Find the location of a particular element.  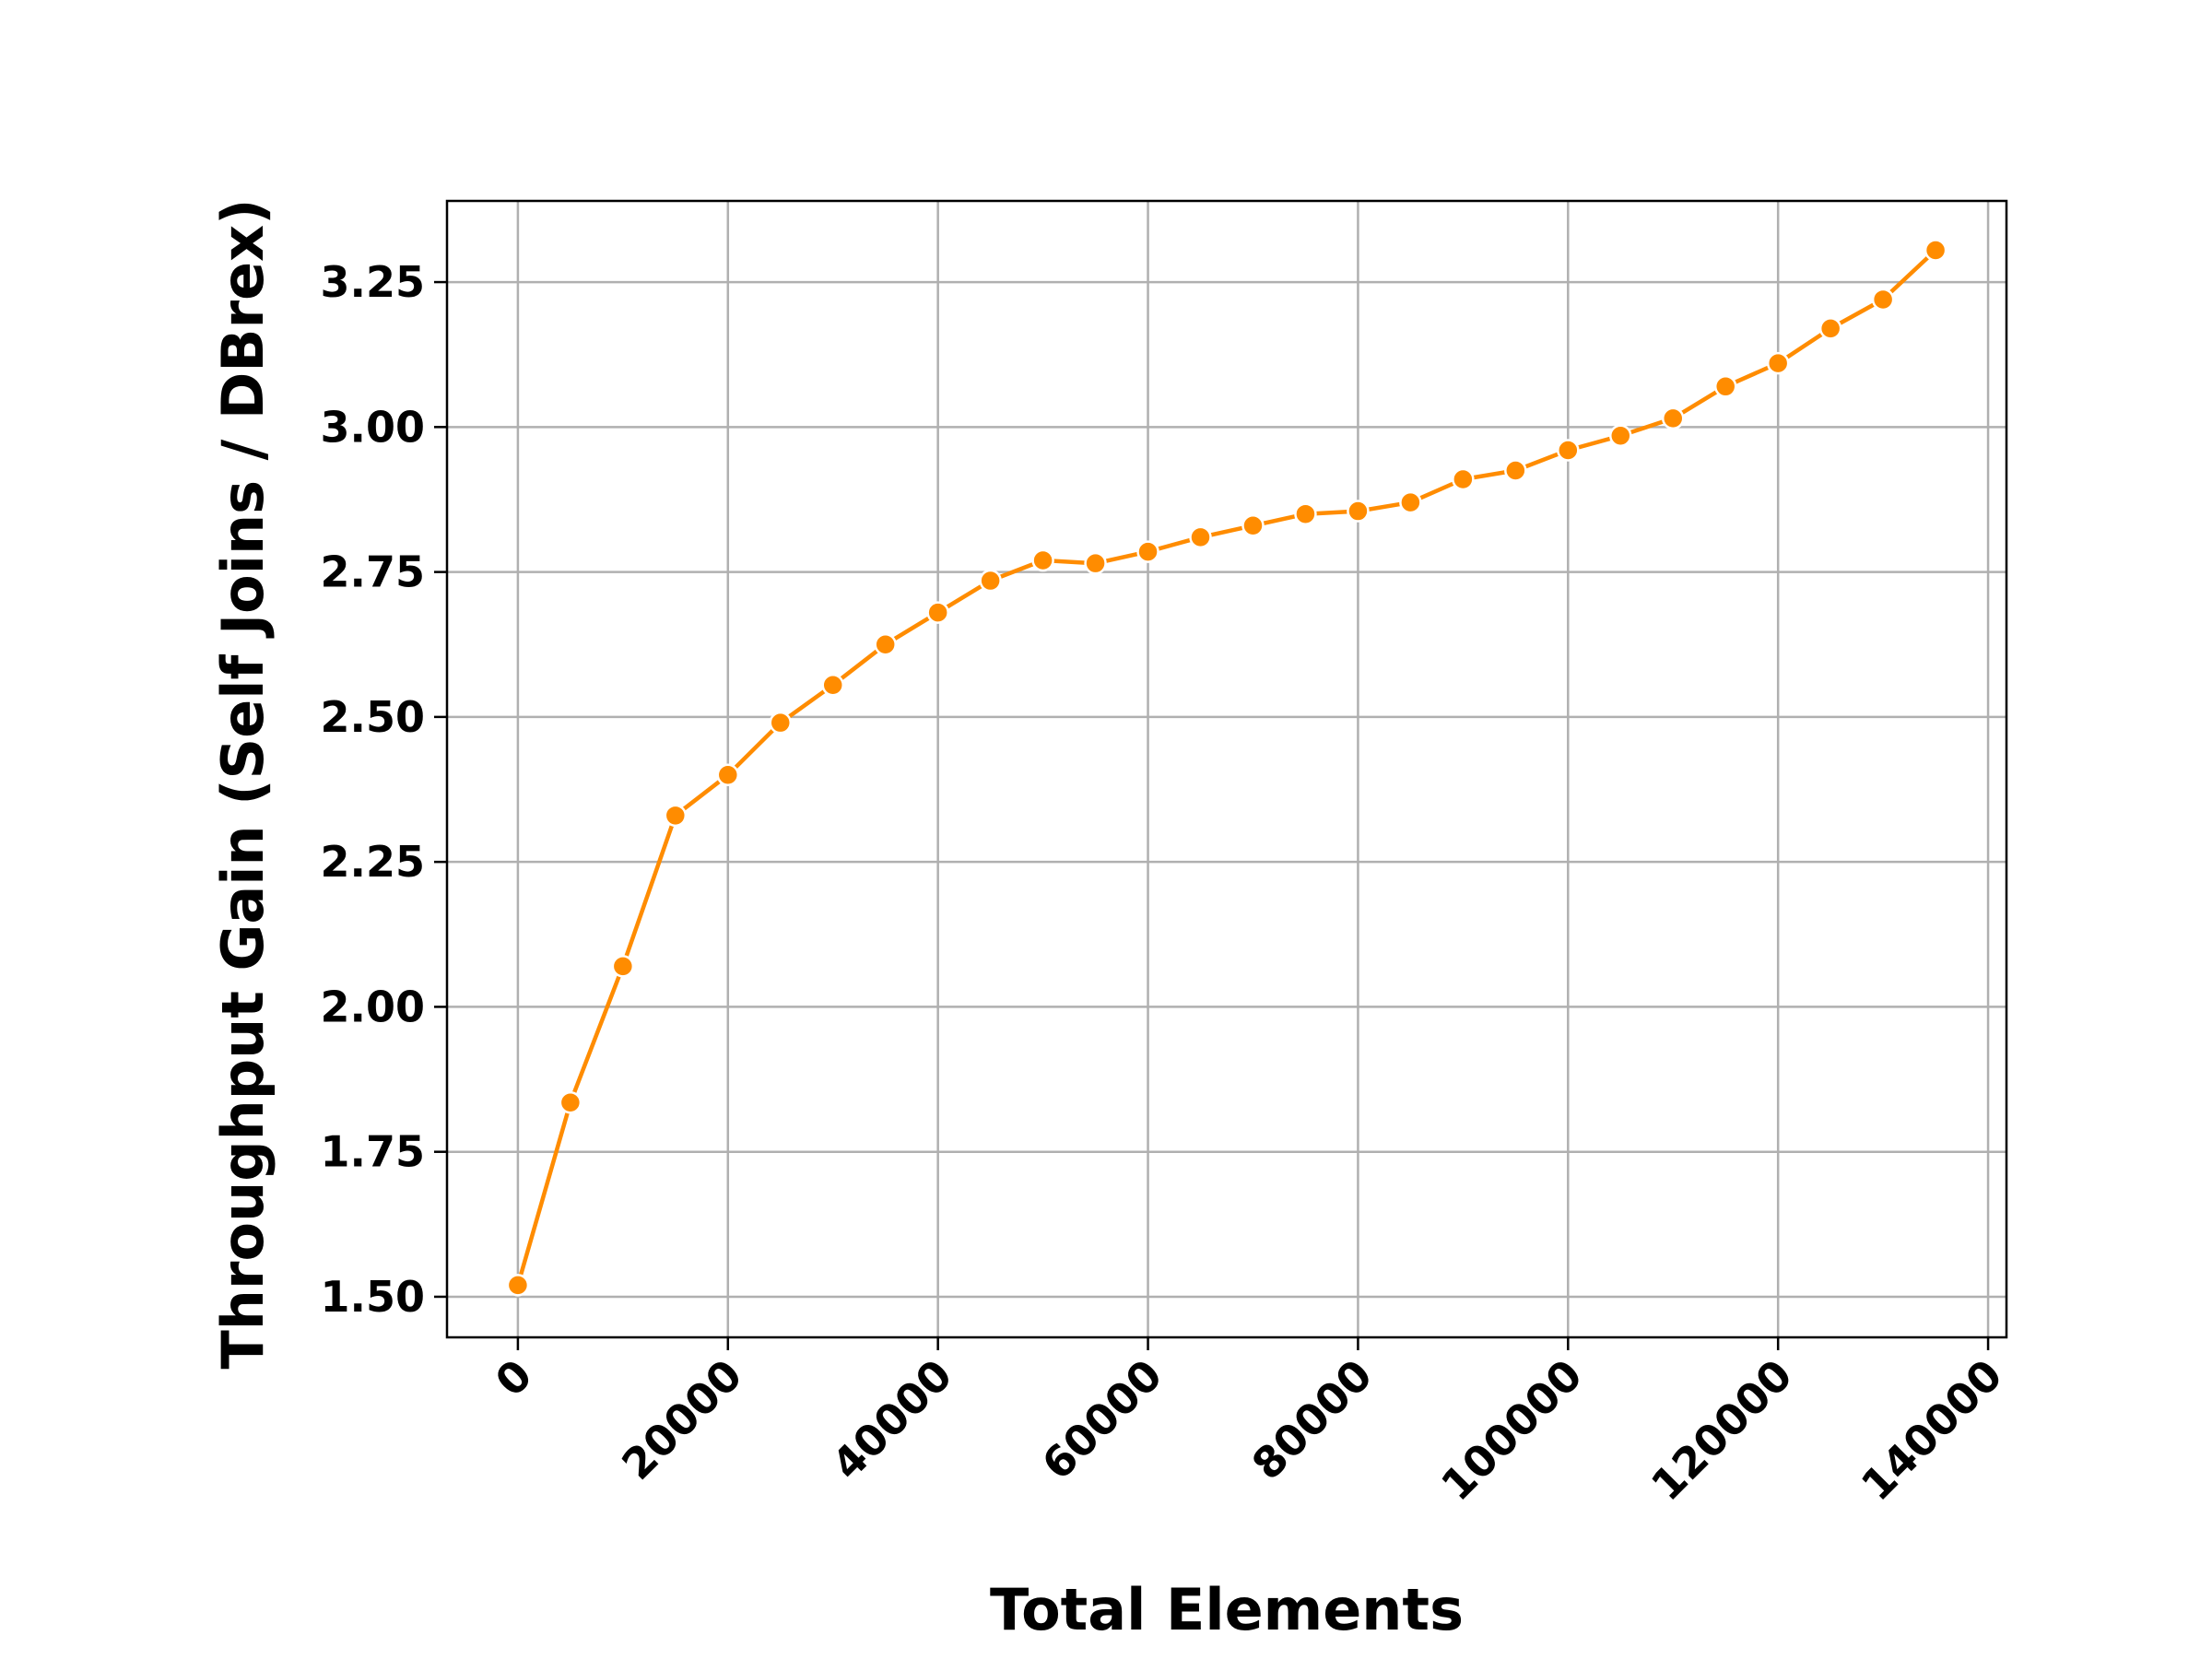

x-axis-ticks: 0 20000 40000 60000 80000 100000 120000 140000 is located at coordinates (1249, 1424).